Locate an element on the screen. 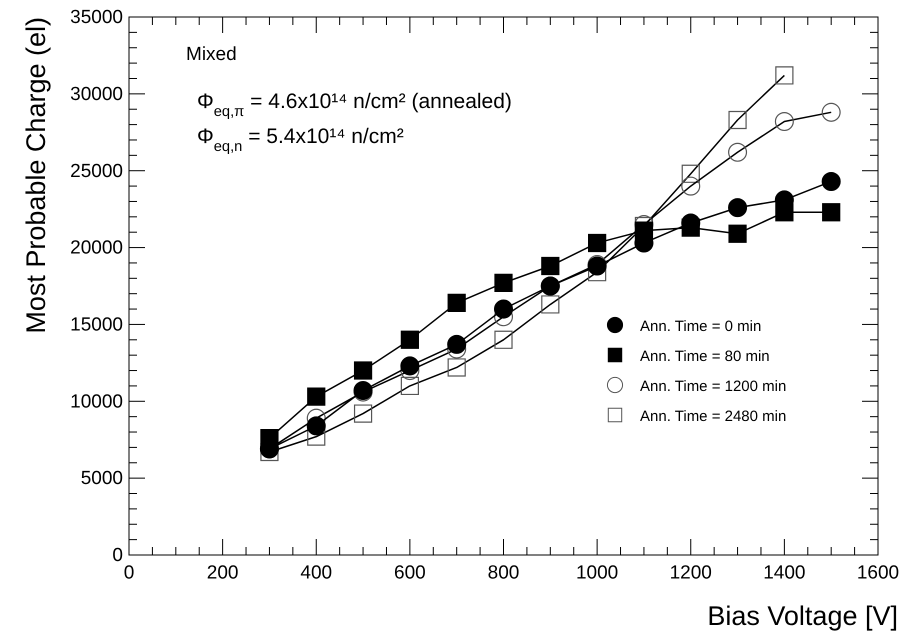  x-tick-label: 800 is located at coordinates (504, 573).